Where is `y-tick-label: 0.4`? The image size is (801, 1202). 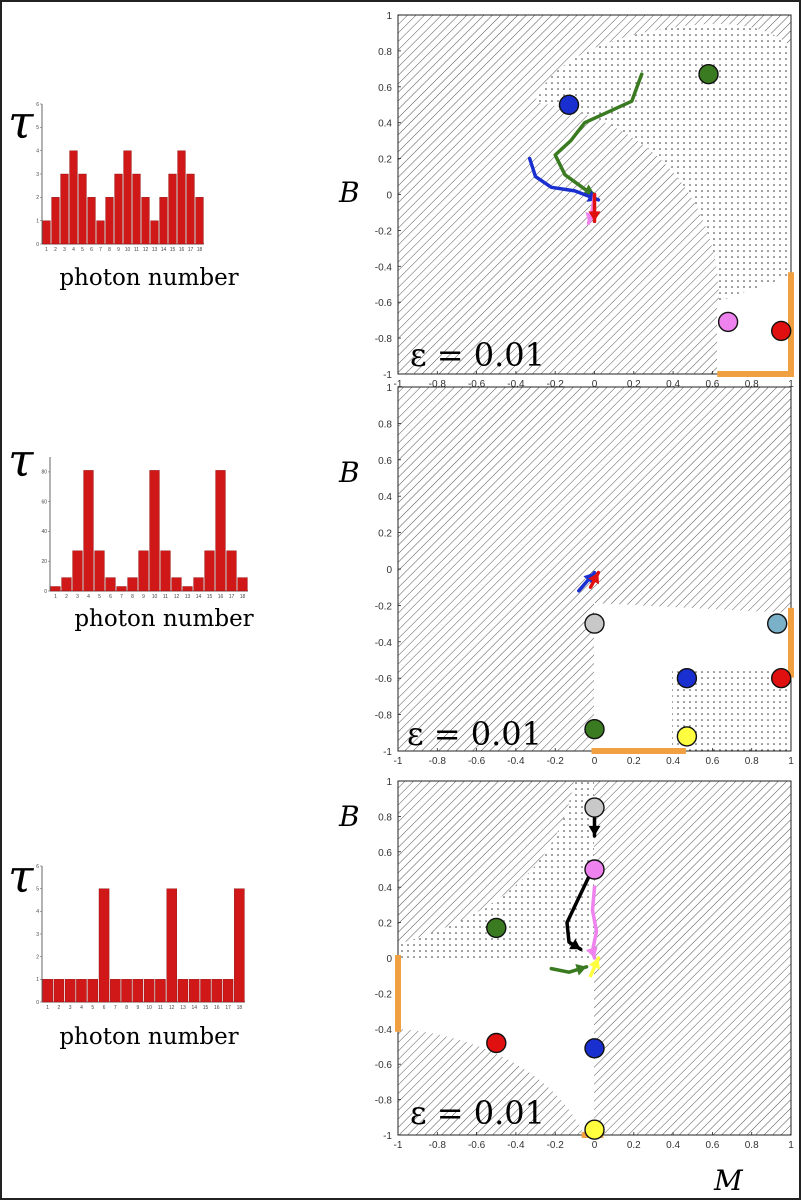
y-tick-label: 0.4 is located at coordinates (385, 888).